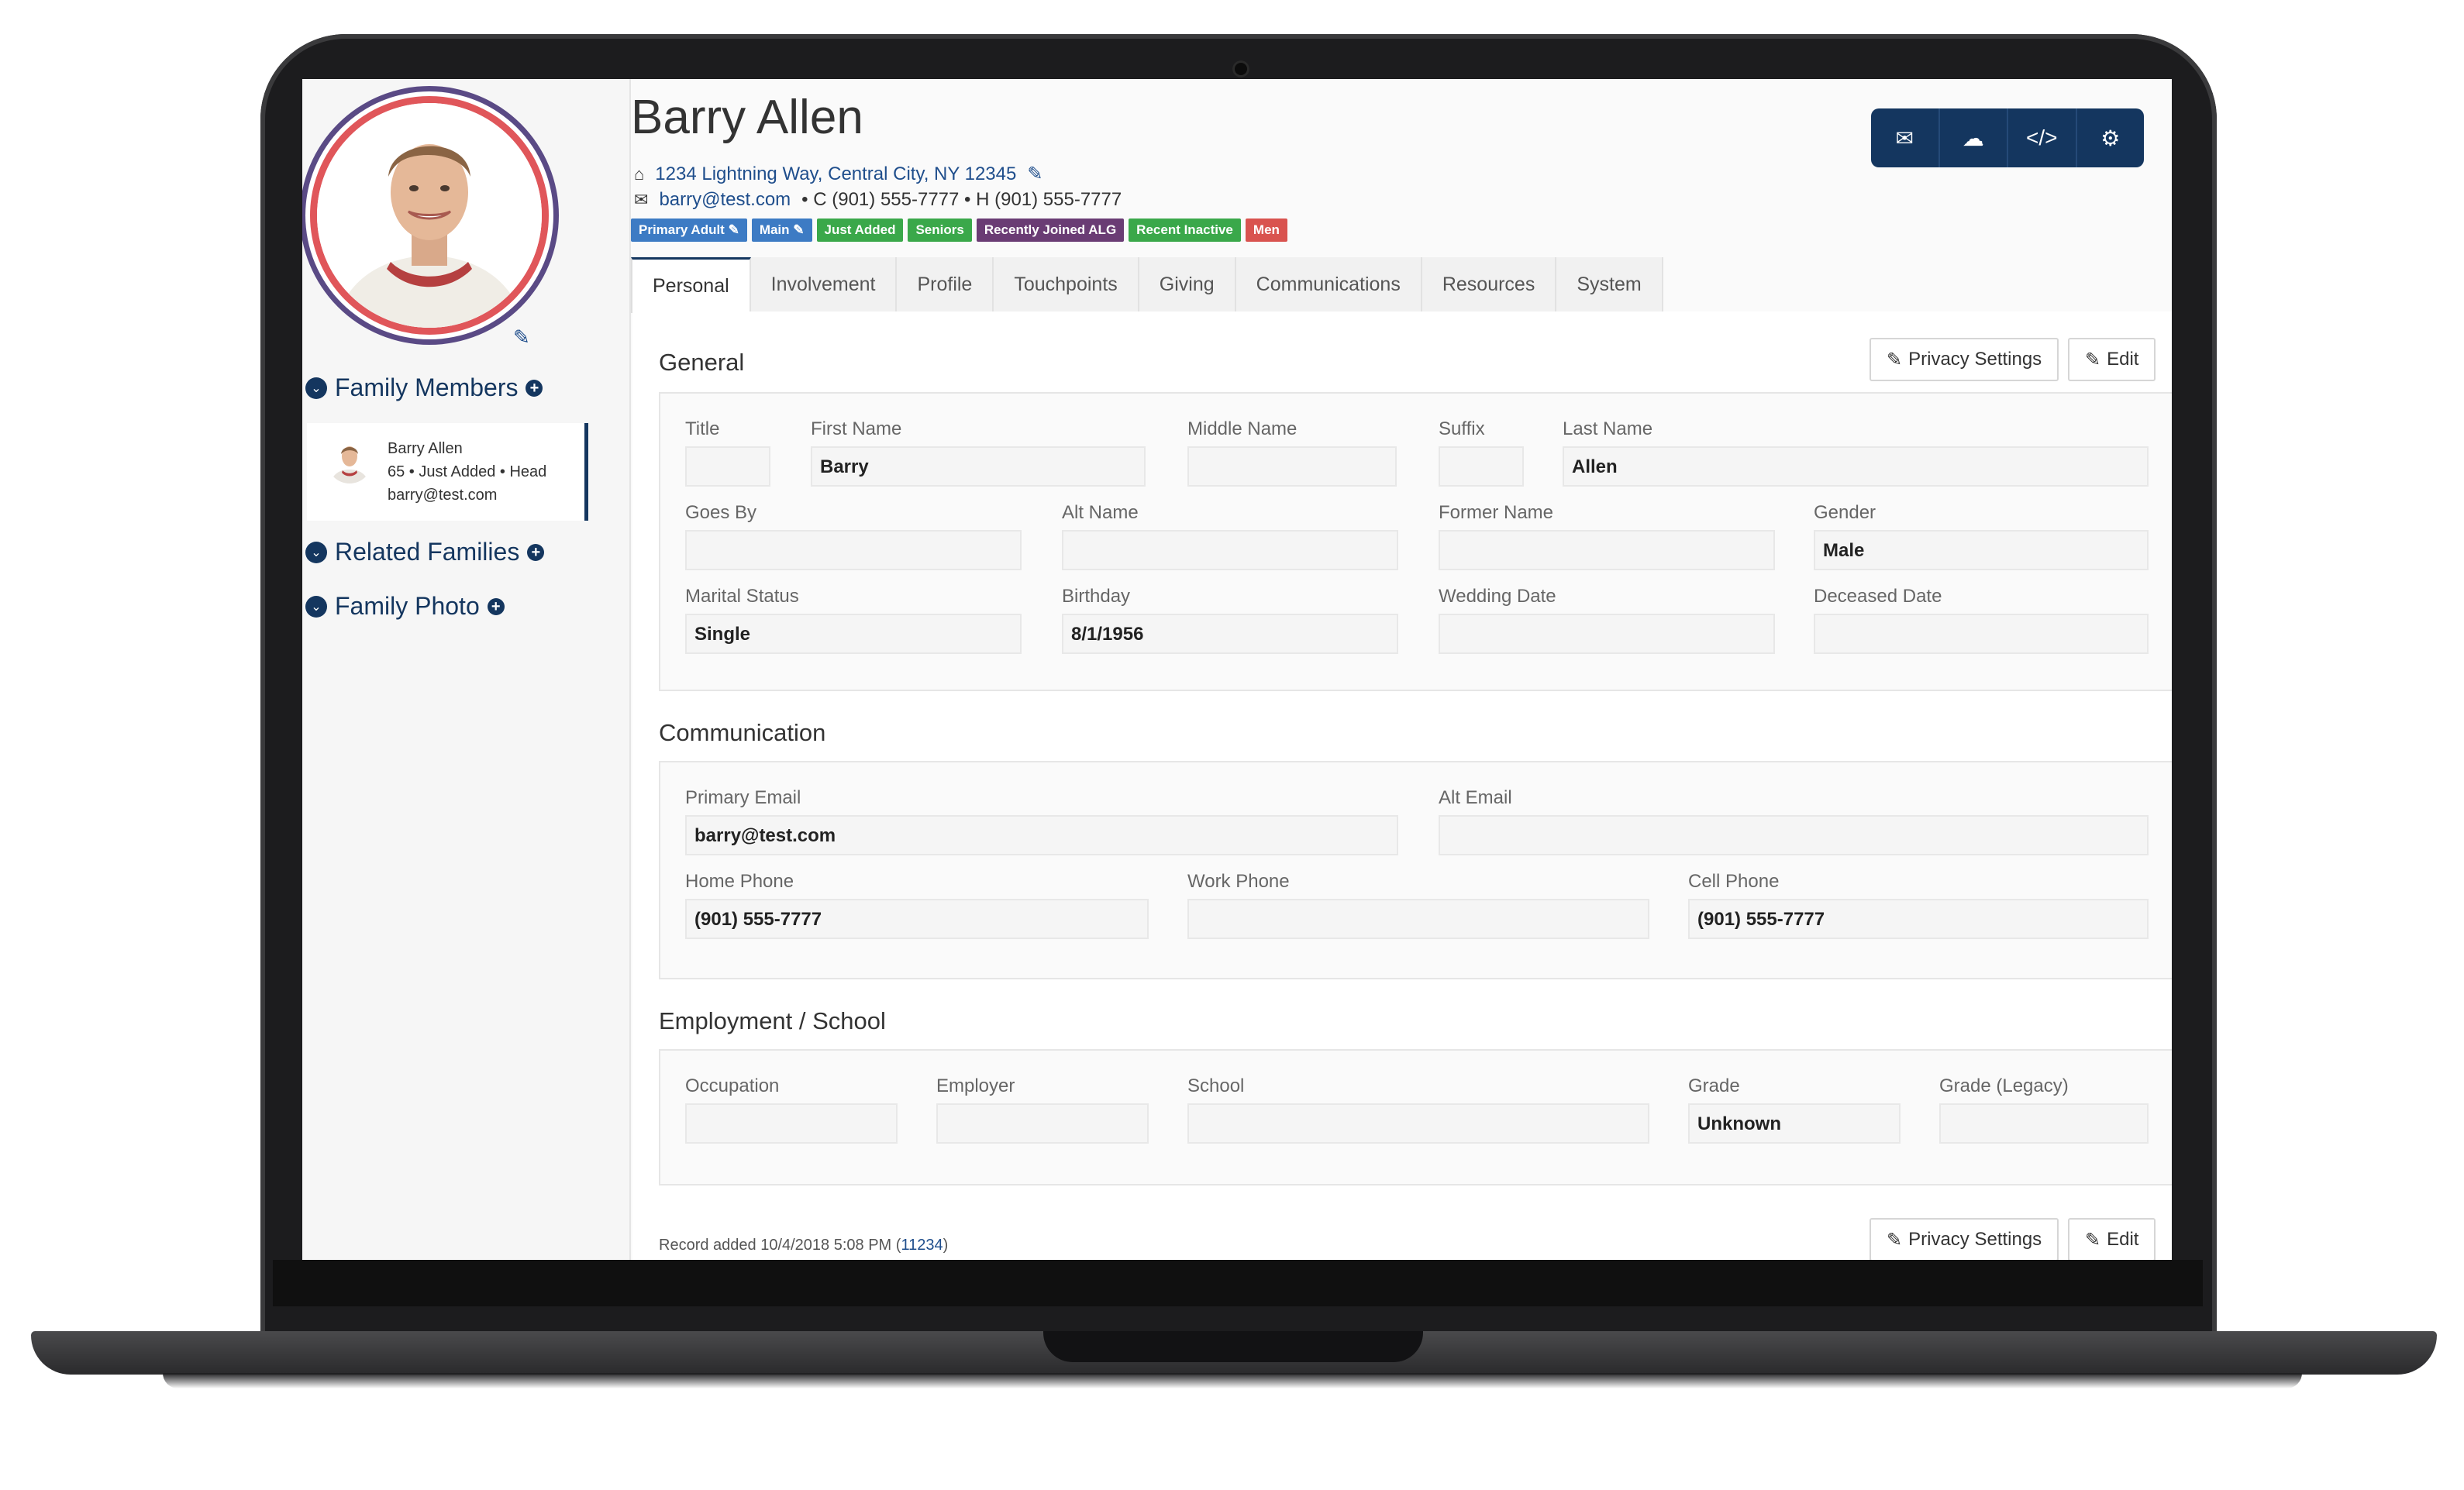 This screenshot has width=2464, height=1490. I want to click on wedding-date-field: Wedding Date, so click(1607, 620).